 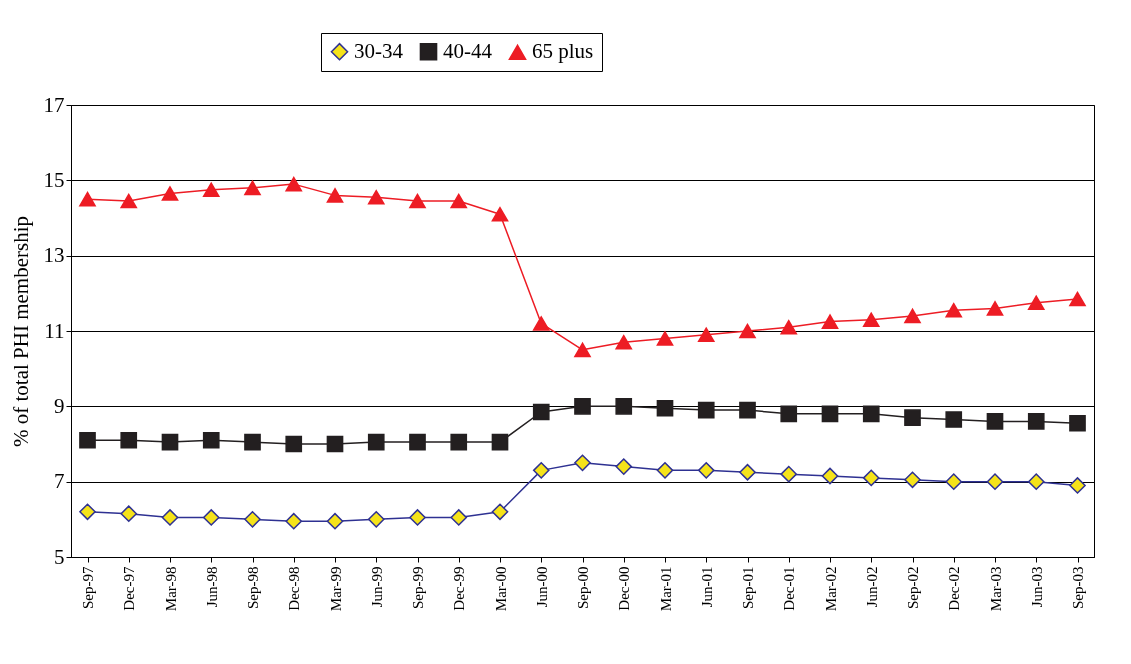 I want to click on y-tick-label: 15, so click(x=54, y=179).